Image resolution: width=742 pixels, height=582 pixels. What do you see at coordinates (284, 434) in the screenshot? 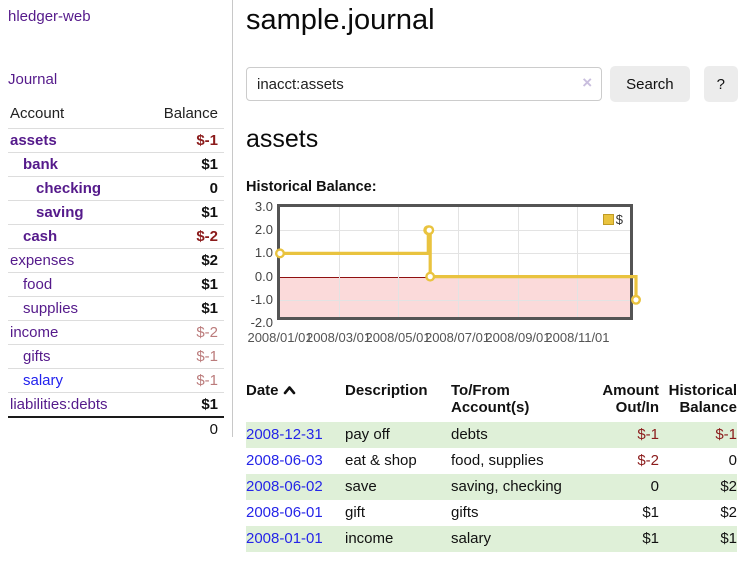
I see `transaction-date-link: 2008-12-31` at bounding box center [284, 434].